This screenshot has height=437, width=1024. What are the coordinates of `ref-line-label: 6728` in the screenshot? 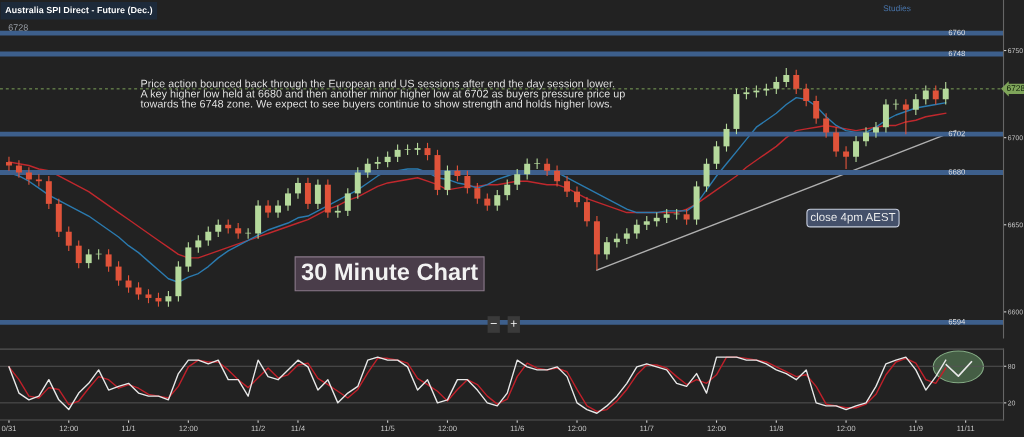 It's located at (1015, 88).